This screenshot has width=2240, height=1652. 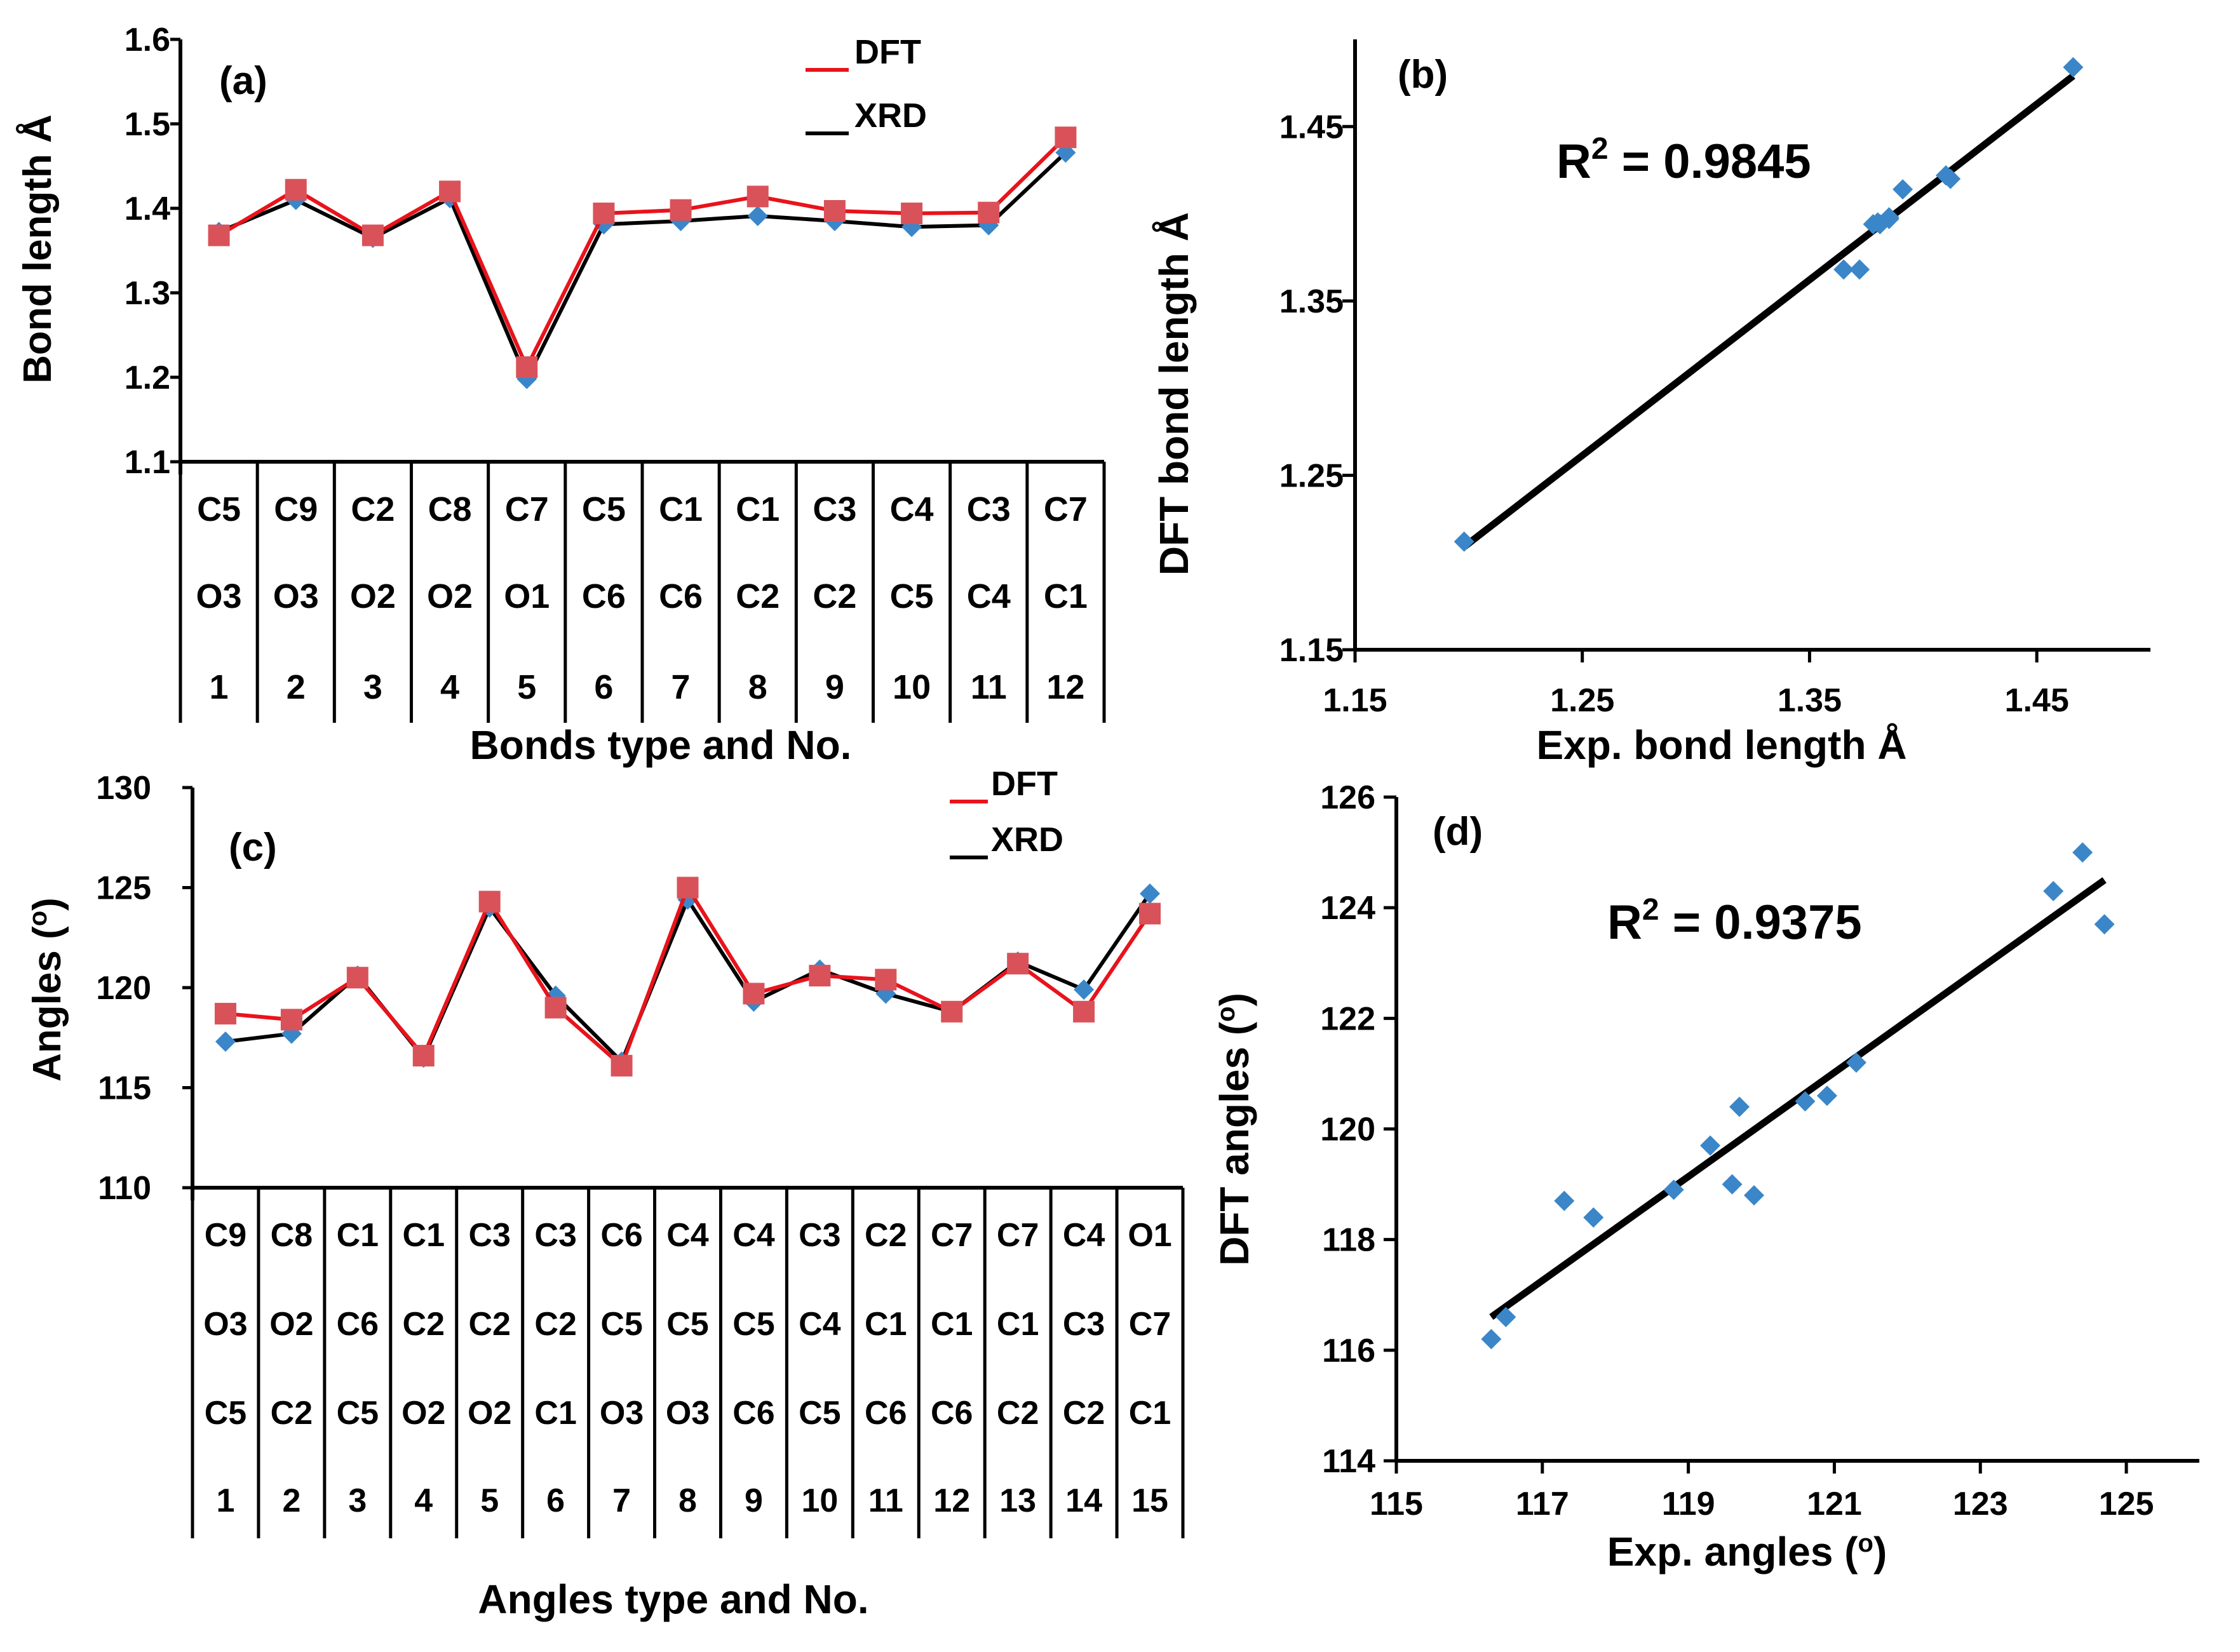 I want to click on panel-a-category-label: C7, so click(x=1066, y=509).